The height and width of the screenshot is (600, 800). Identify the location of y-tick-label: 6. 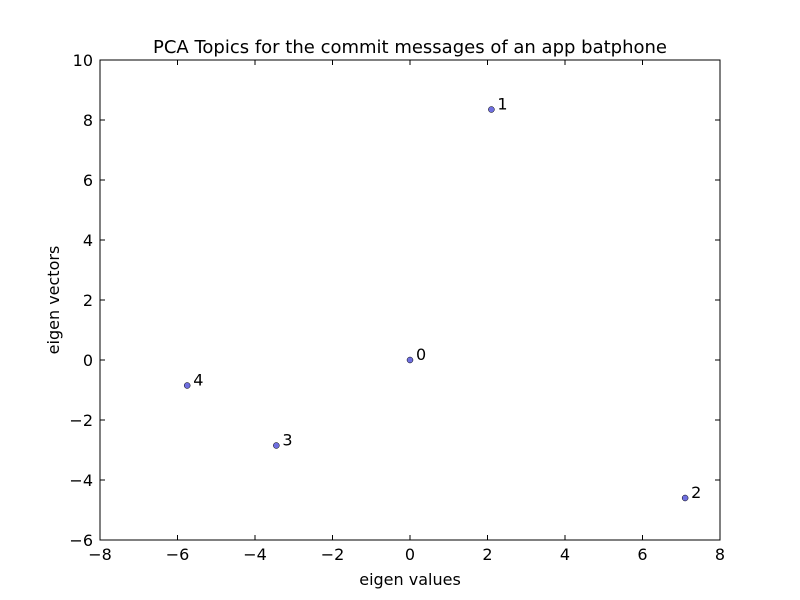
(88, 180).